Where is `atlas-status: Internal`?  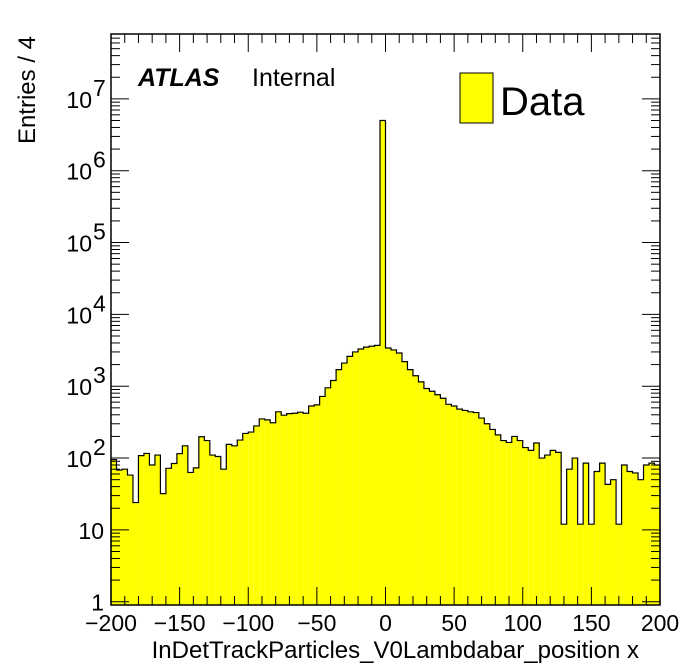 atlas-status: Internal is located at coordinates (293, 78).